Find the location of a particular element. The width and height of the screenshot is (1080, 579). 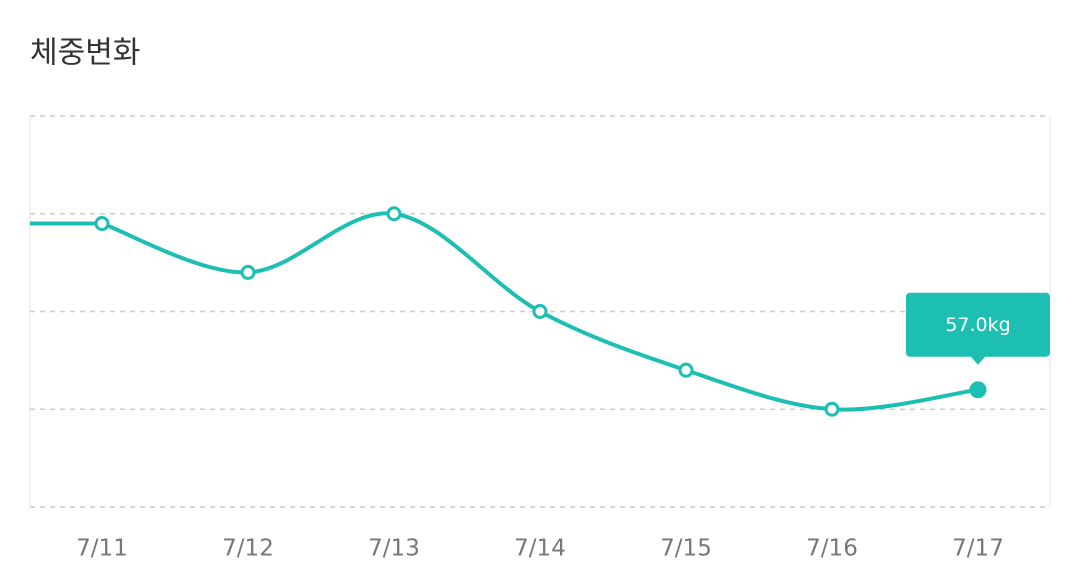

tooltip-arrow is located at coordinates (978, 360).